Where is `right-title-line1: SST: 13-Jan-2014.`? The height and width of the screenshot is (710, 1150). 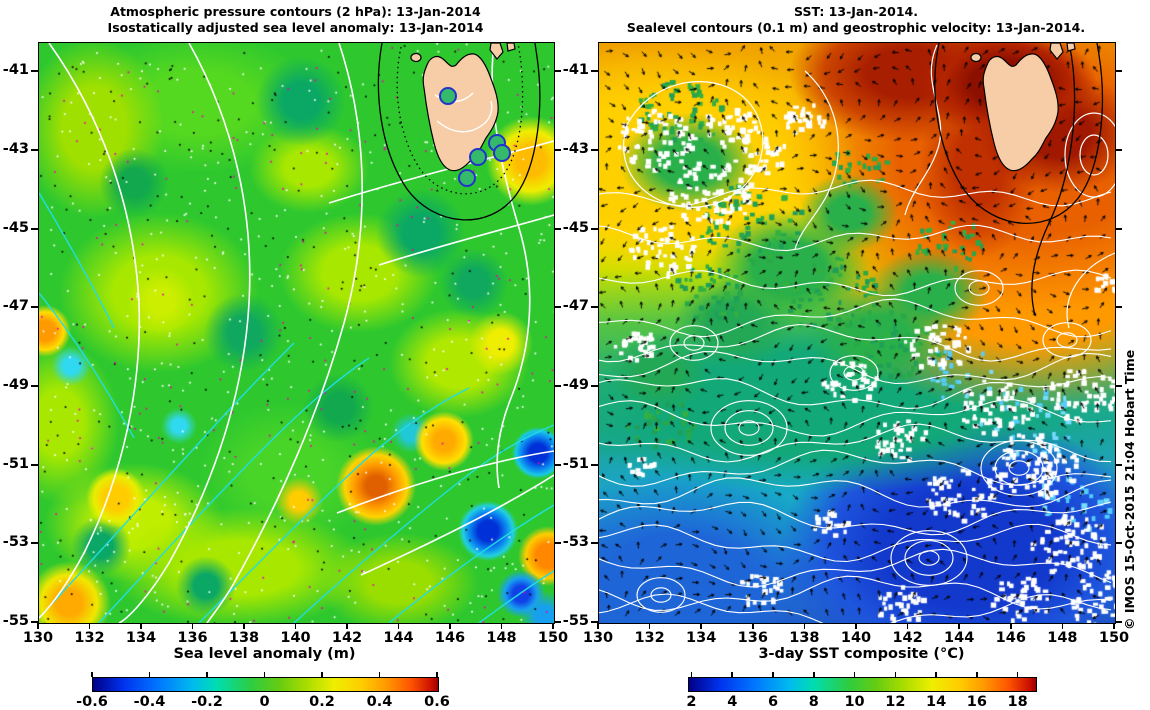
right-title-line1: SST: 13-Jan-2014. is located at coordinates (856, 11).